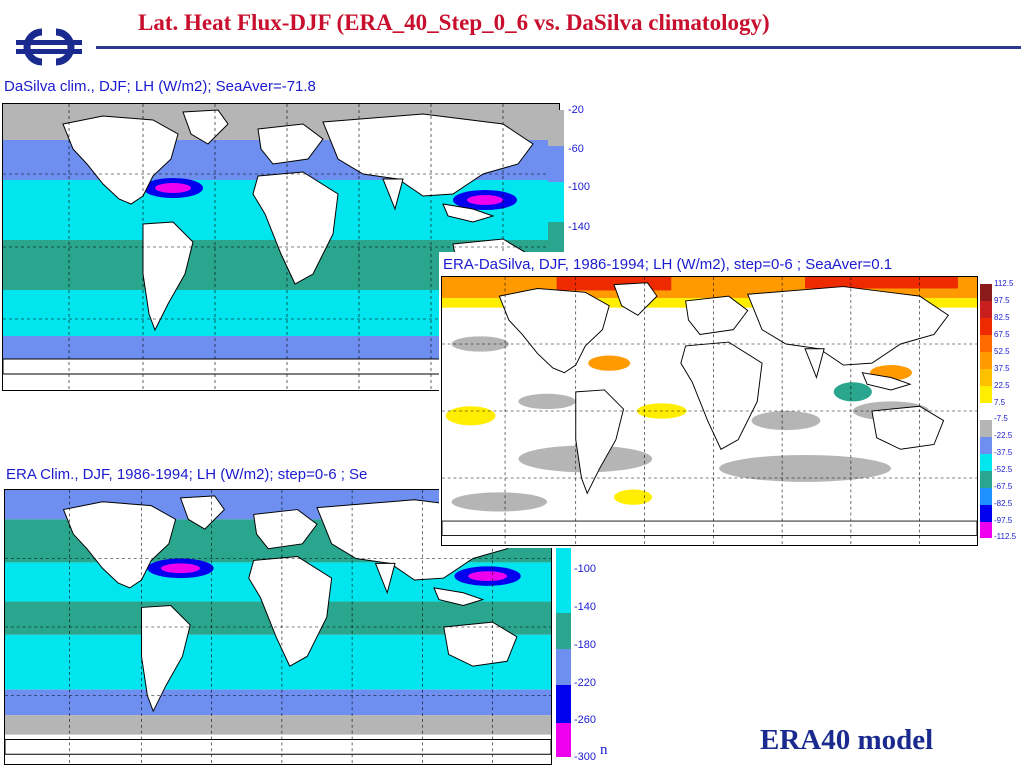 Image resolution: width=1024 pixels, height=768 pixels. What do you see at coordinates (49, 47) in the screenshot?
I see `ecmwf-logo-icon` at bounding box center [49, 47].